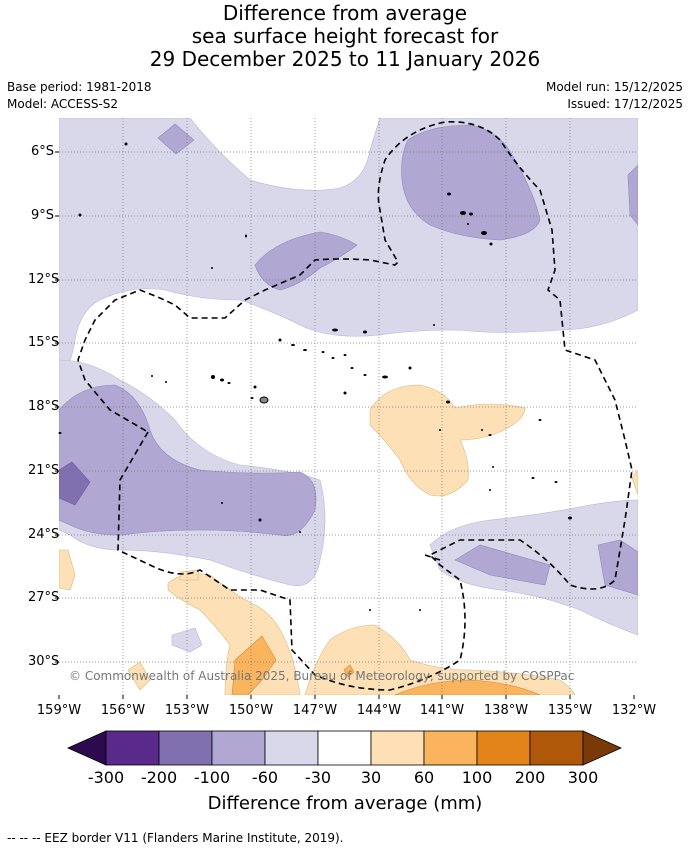 This screenshot has width=690, height=850. What do you see at coordinates (44, 342) in the screenshot?
I see `lat-label: 15°S` at bounding box center [44, 342].